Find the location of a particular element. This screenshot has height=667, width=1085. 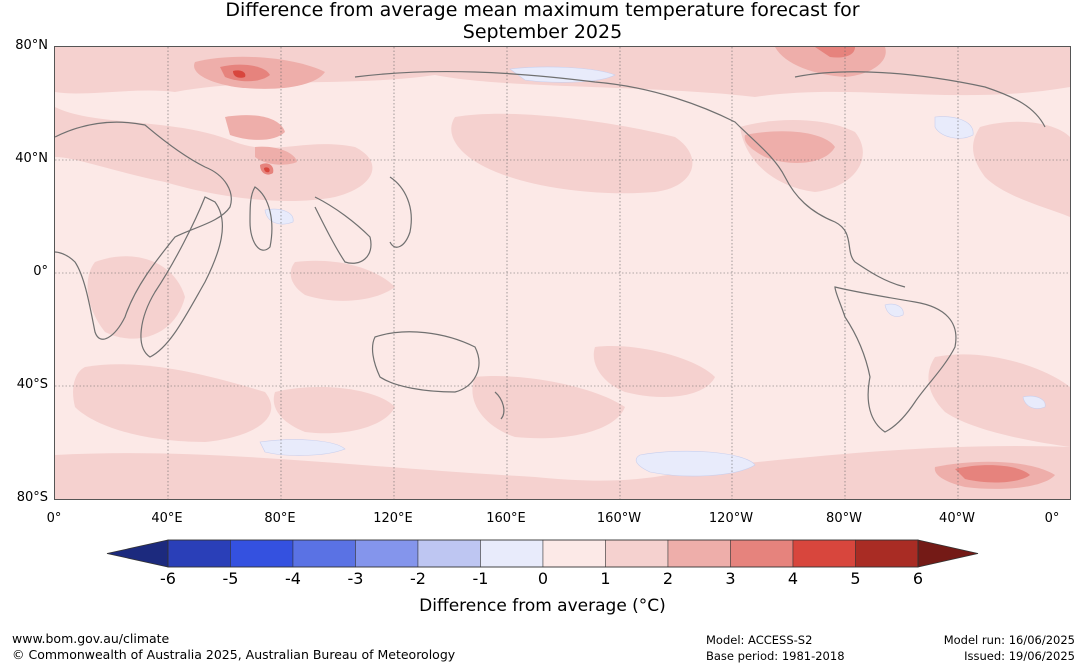

lat-label-80n: 80°N is located at coordinates (31, 45).